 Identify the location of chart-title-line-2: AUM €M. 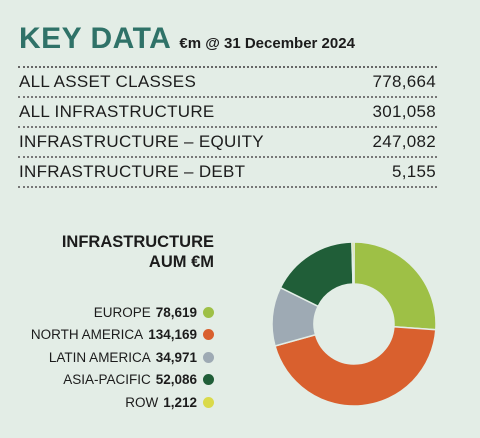
(181, 262).